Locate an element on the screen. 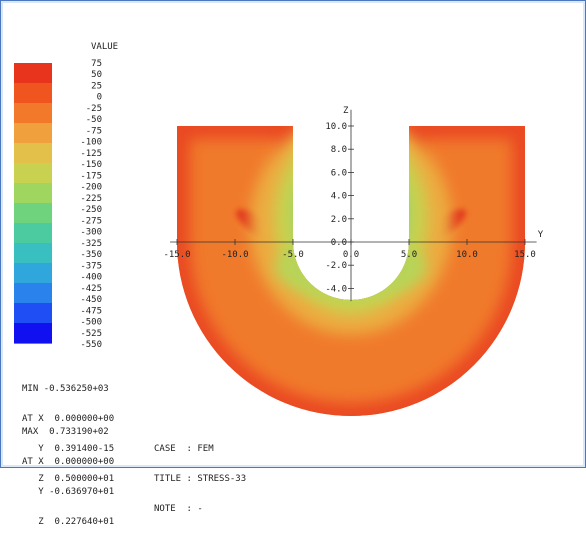 This screenshot has width=586, height=537. max-value: 0.733190+02 is located at coordinates (79, 432).